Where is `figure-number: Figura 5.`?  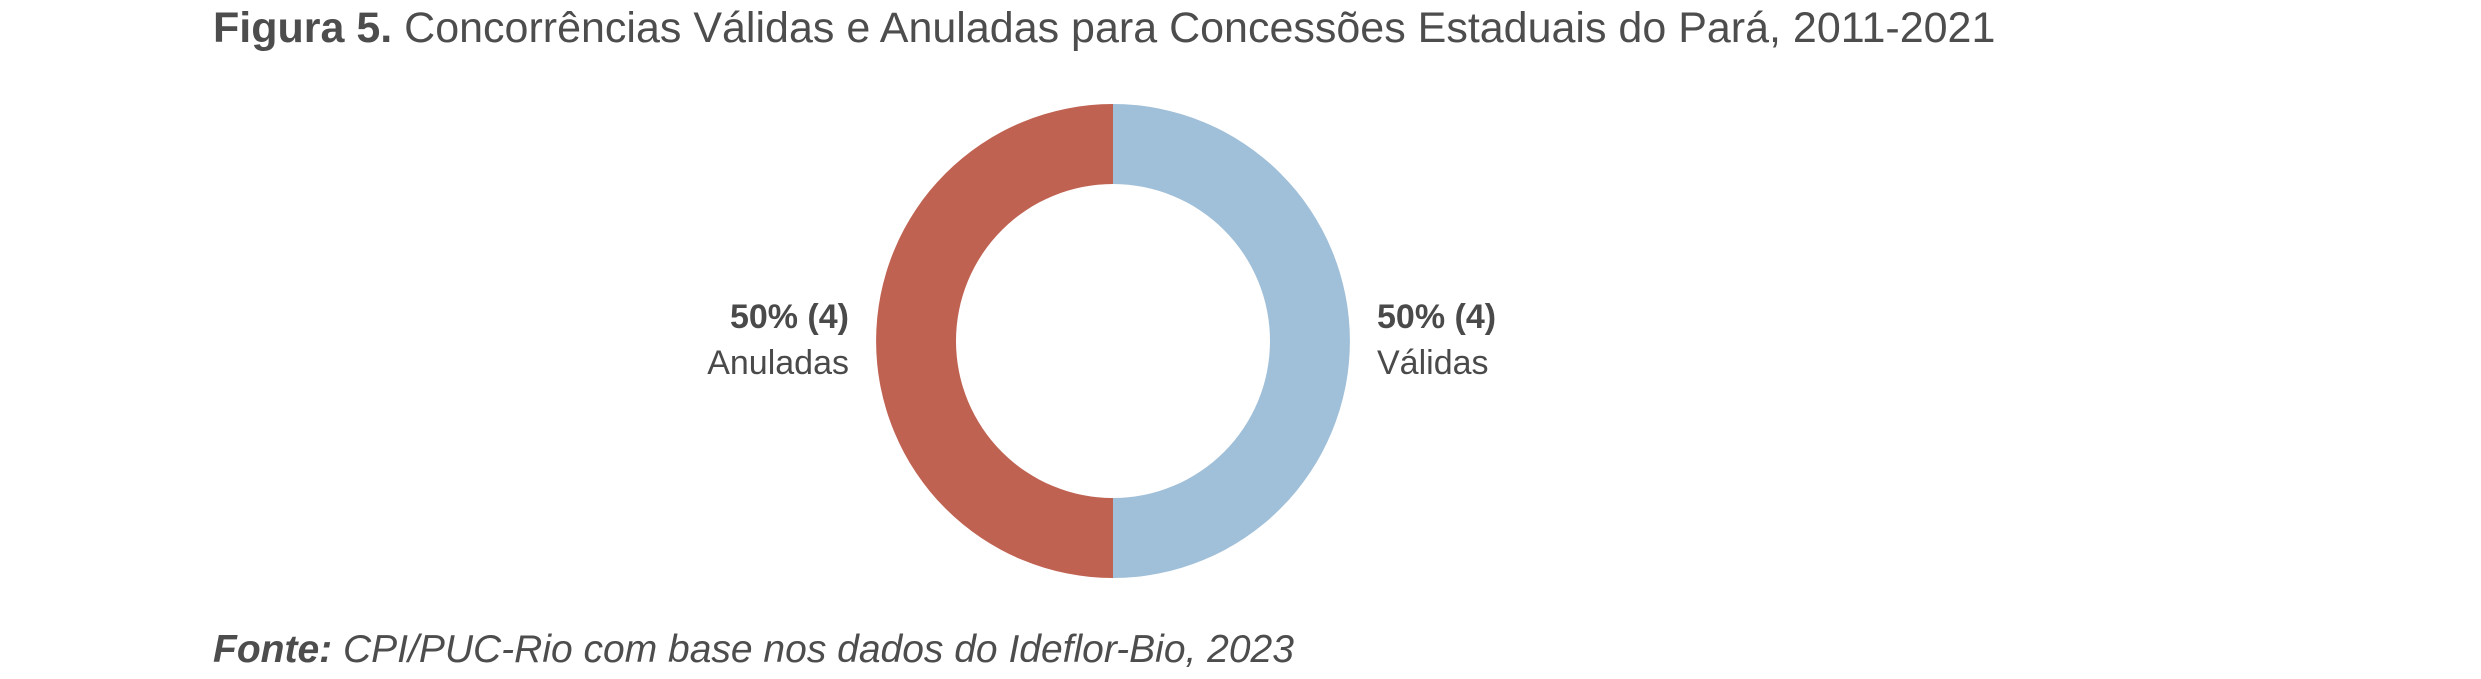 figure-number: Figura 5. is located at coordinates (303, 28).